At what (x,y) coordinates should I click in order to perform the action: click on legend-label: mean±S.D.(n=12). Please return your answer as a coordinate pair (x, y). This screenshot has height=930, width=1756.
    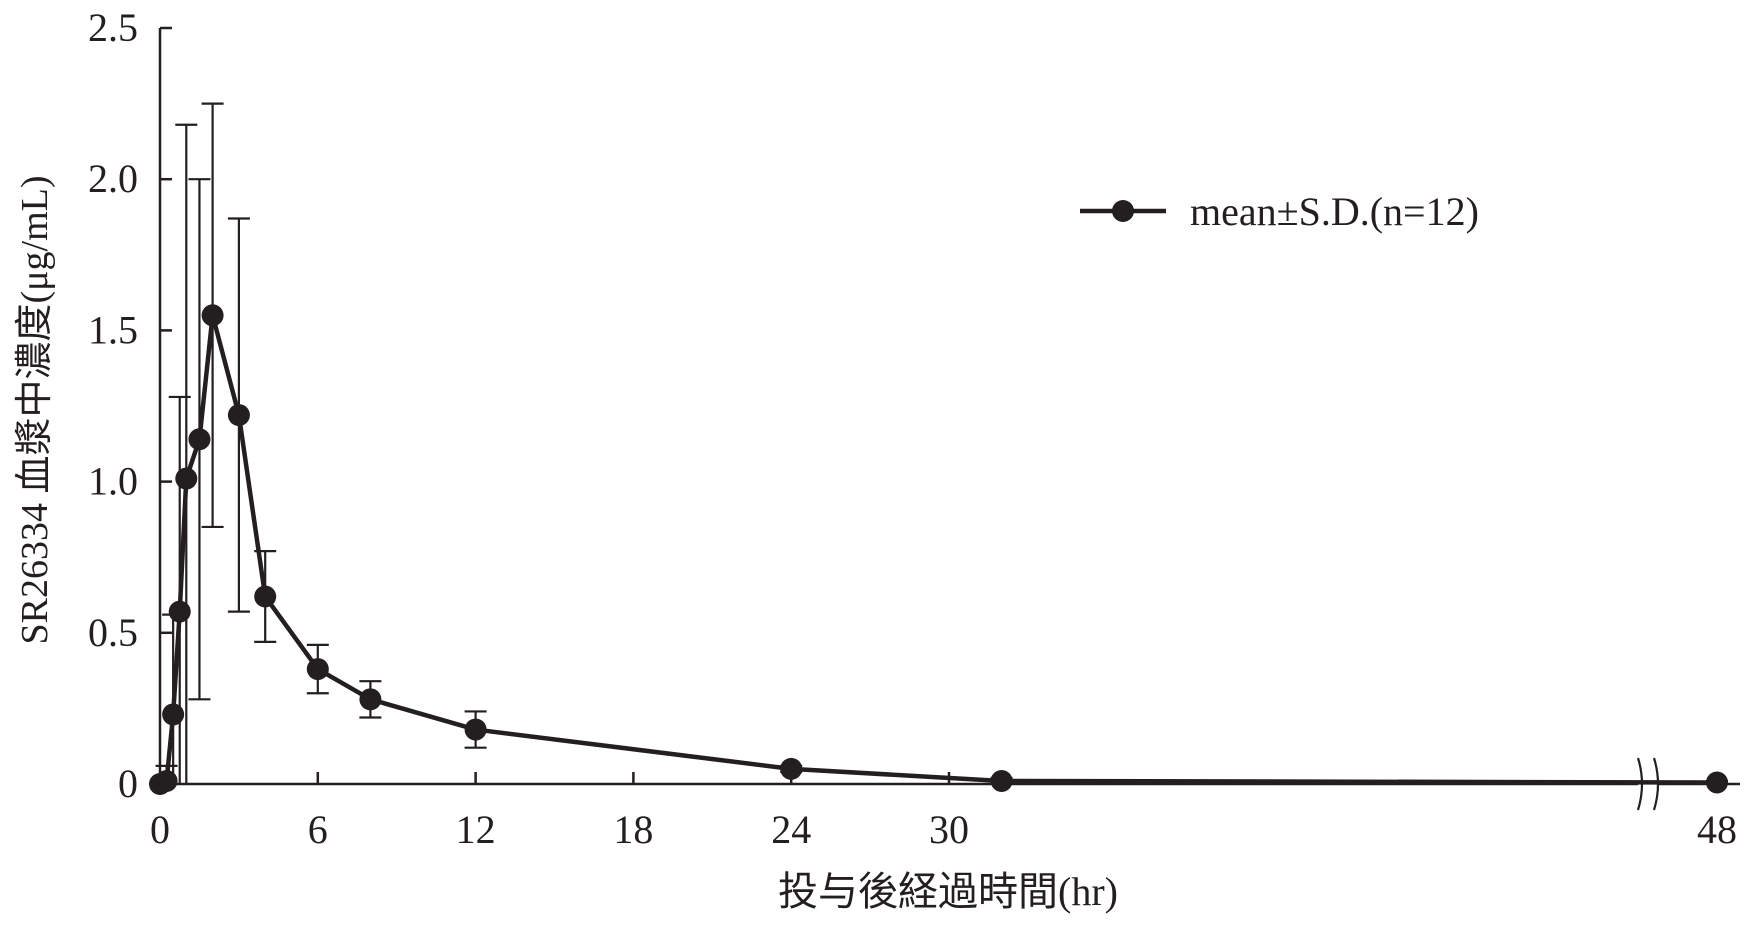
    Looking at the image, I should click on (1334, 211).